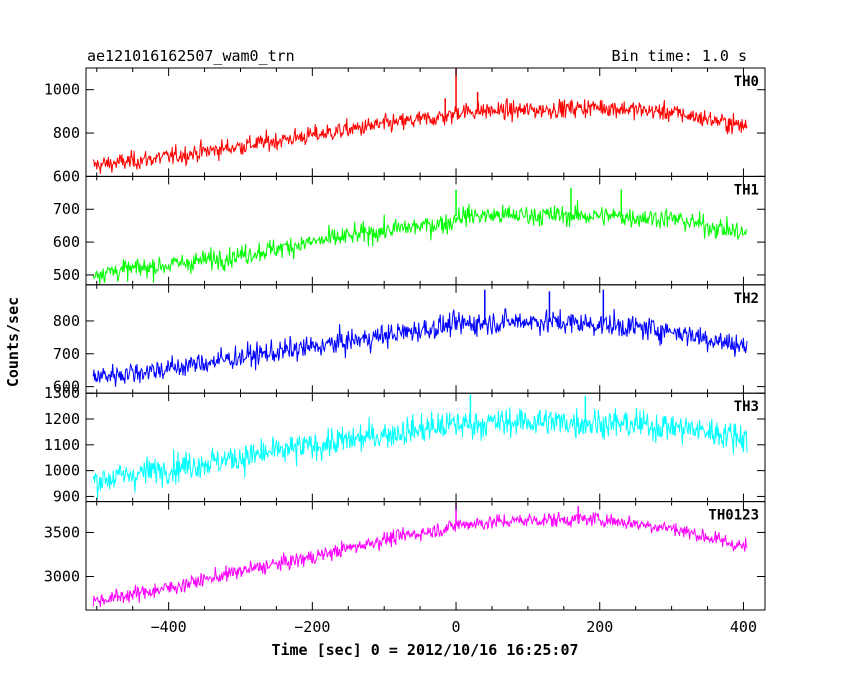  I want to click on panel-frame-th2, so click(425, 339).